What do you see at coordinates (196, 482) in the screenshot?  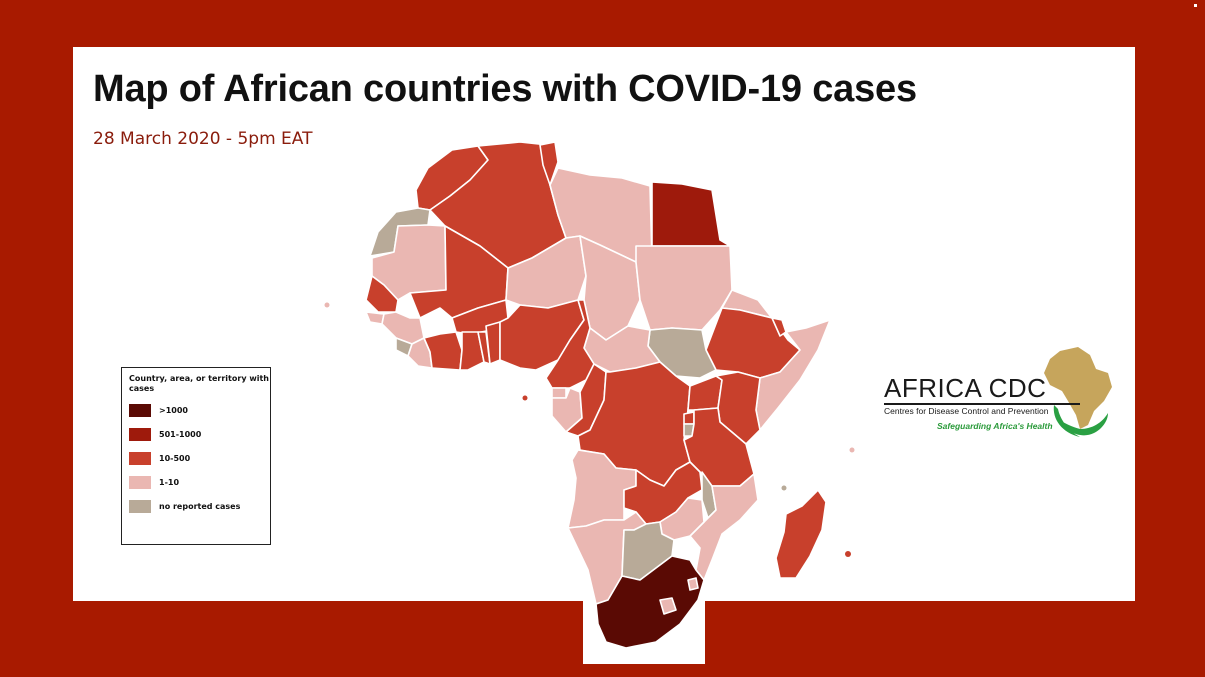 I see `legend-item-1-10: 1-10` at bounding box center [196, 482].